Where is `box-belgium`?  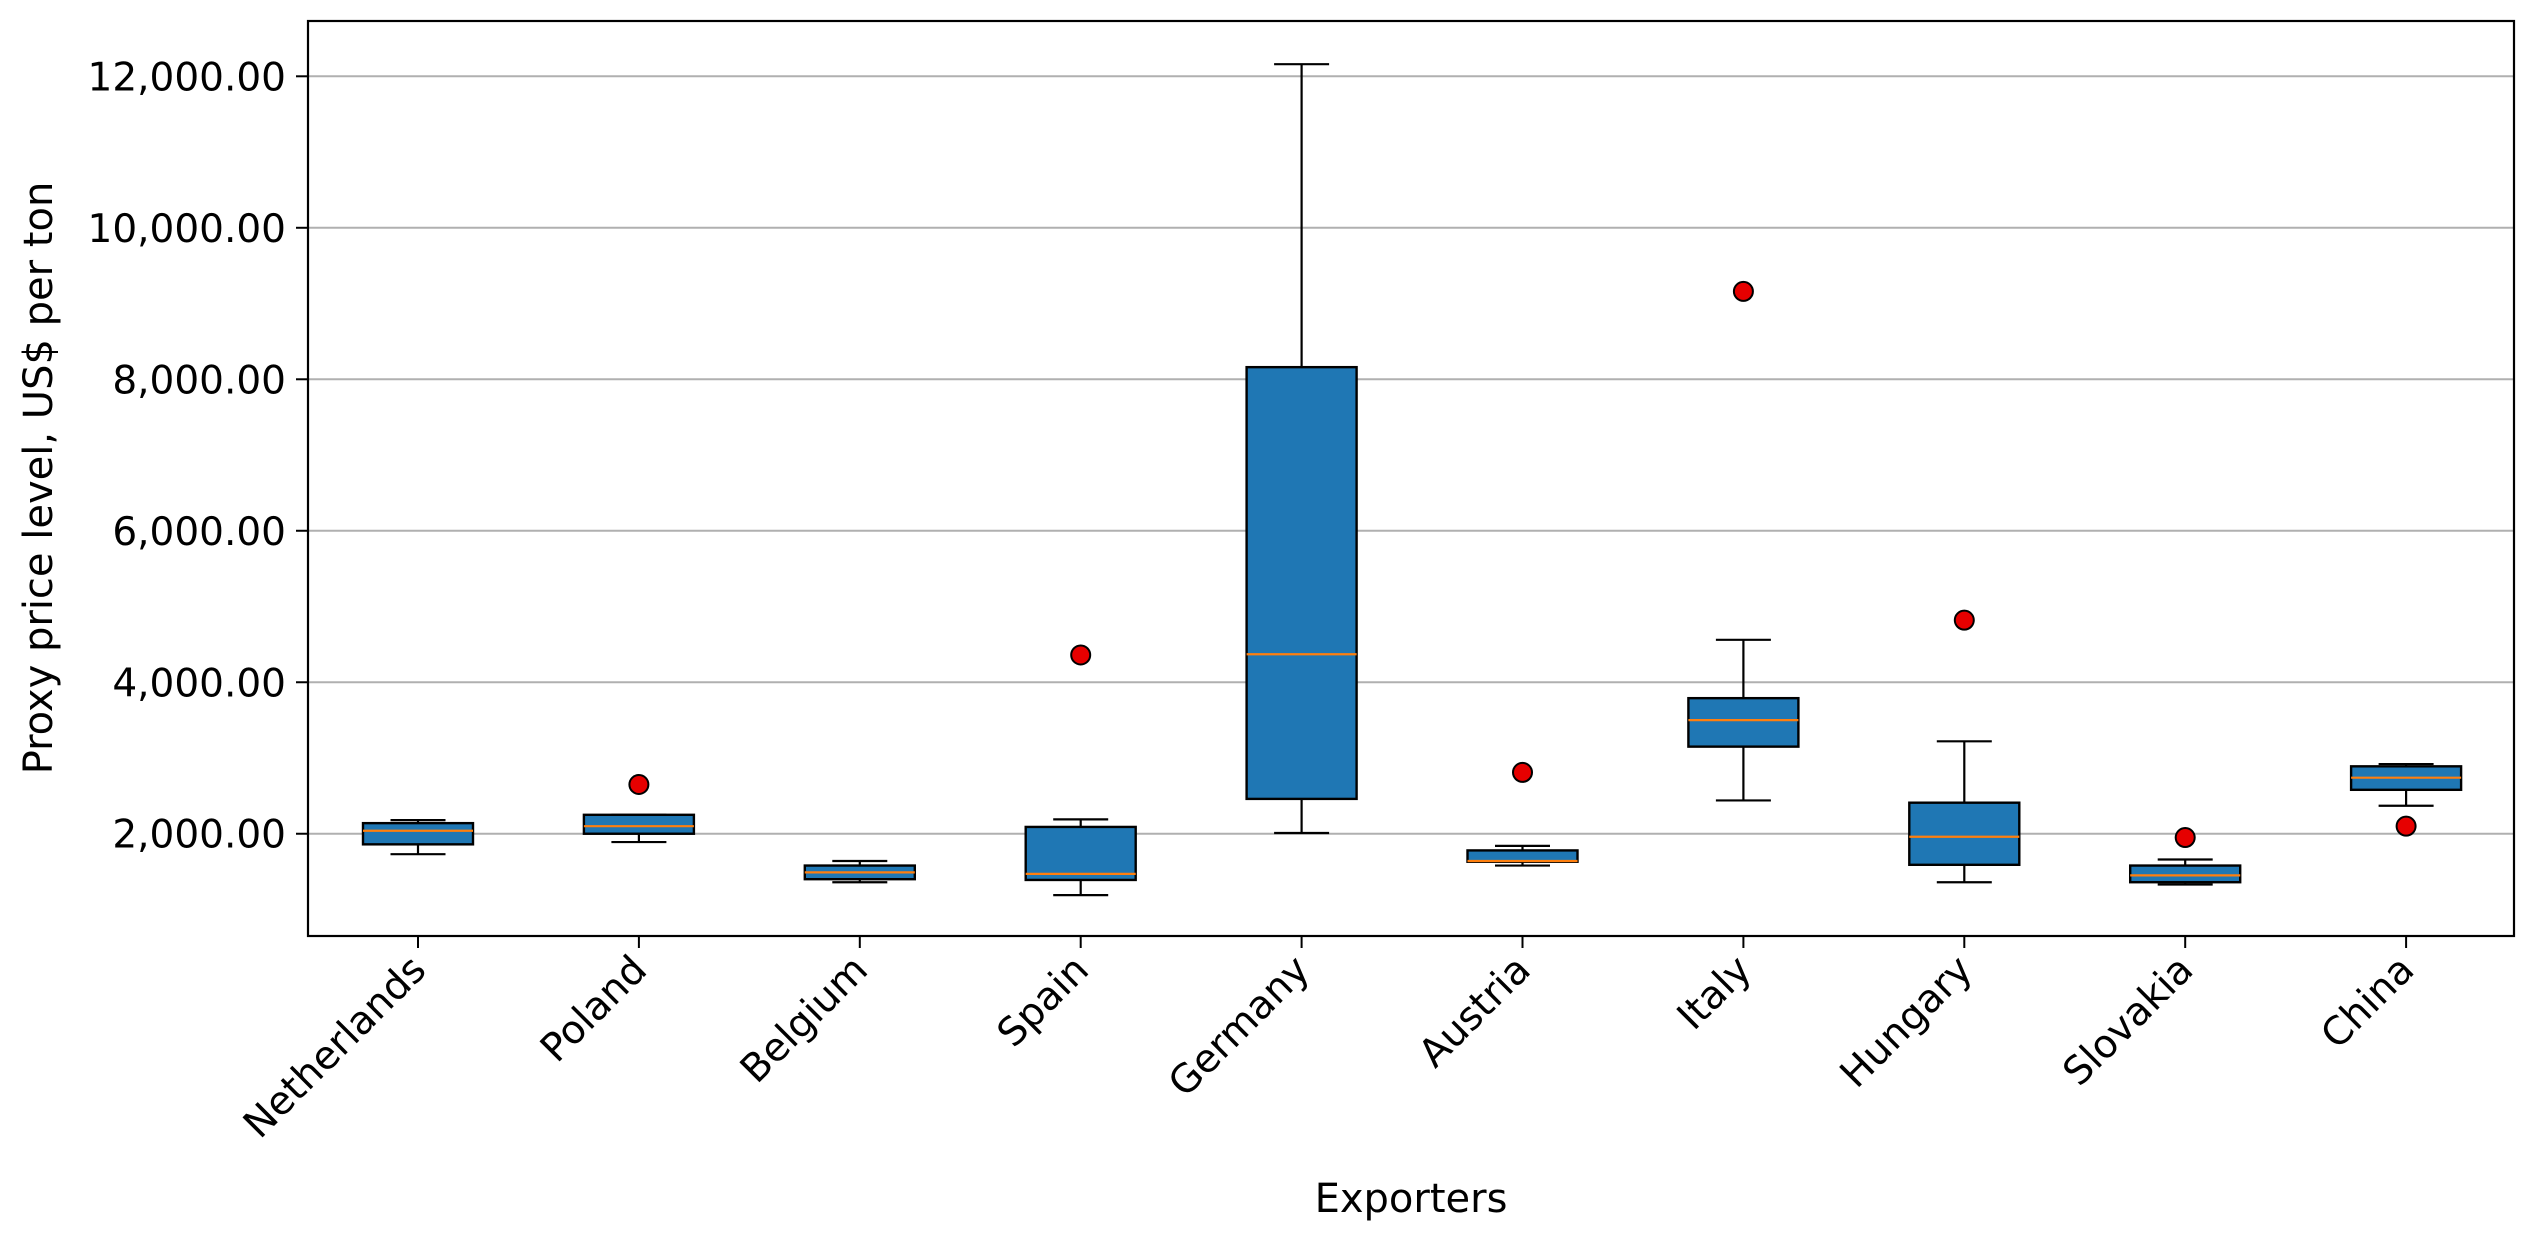 box-belgium is located at coordinates (859, 871).